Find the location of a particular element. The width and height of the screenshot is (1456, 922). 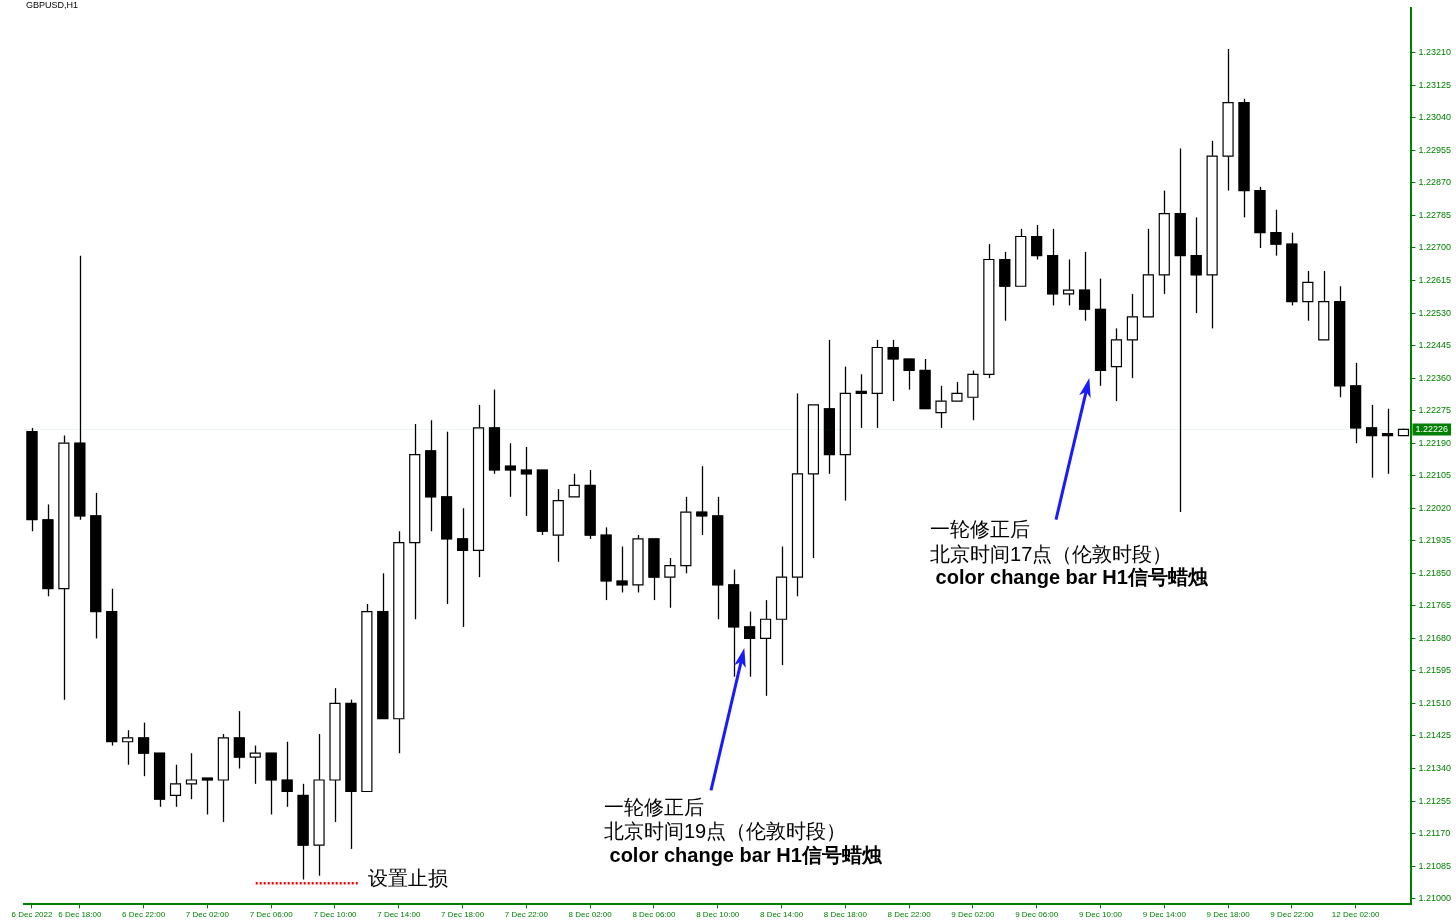

x-tick-label: 9 Dec 22:00 is located at coordinates (1292, 915).